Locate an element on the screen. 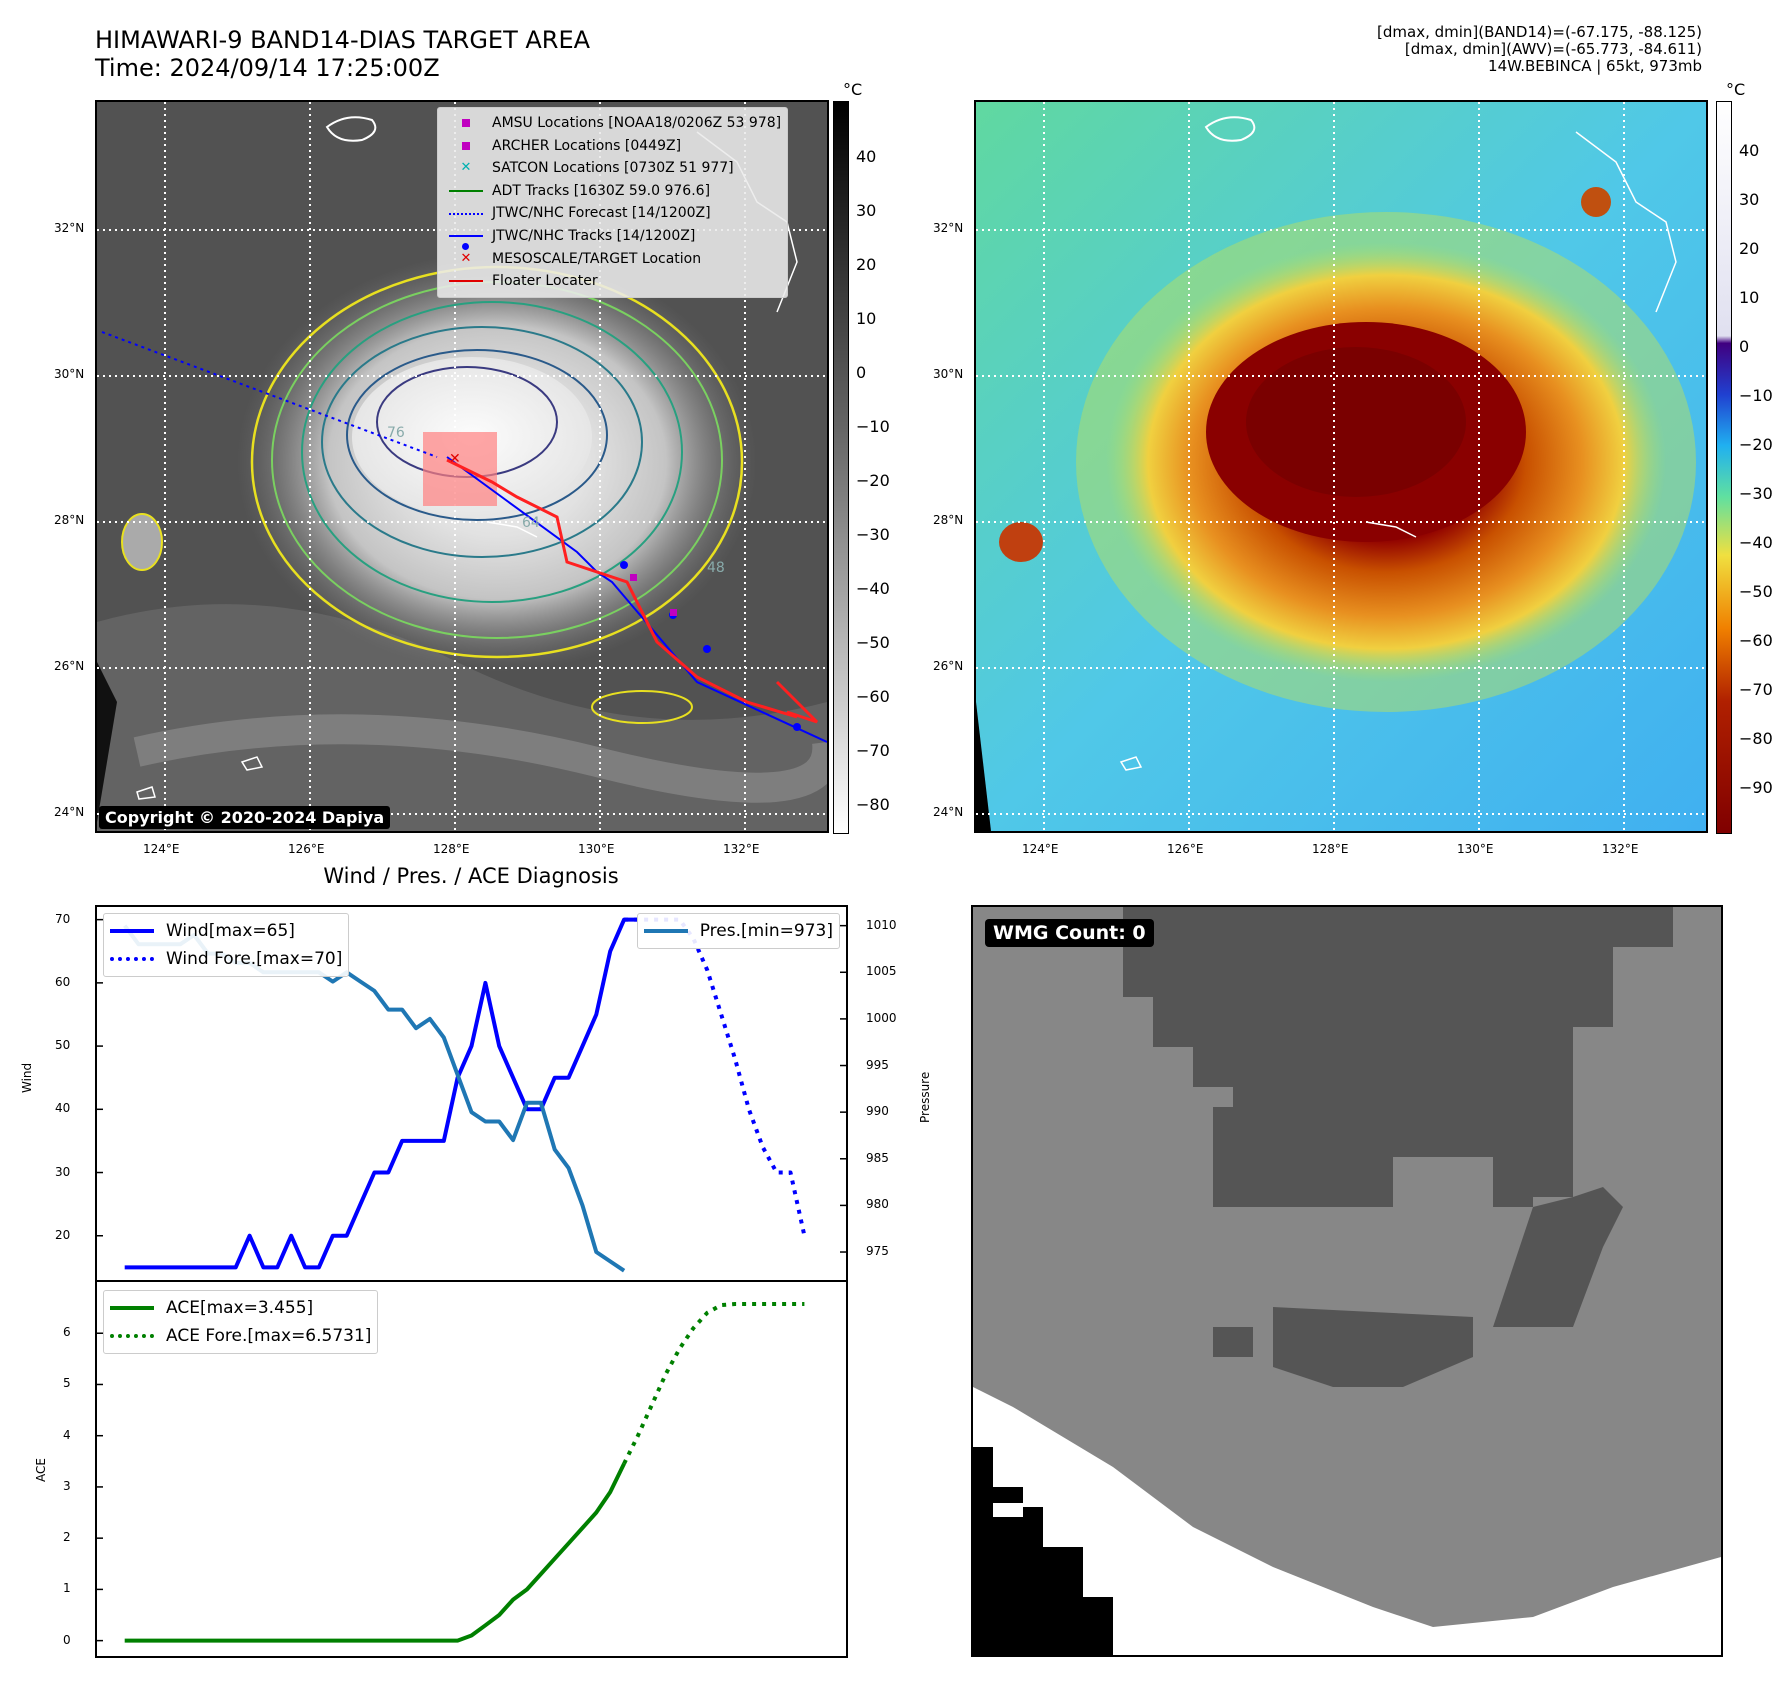 This screenshot has width=1788, height=1690. series-line-wind-forecast is located at coordinates (715, 1077).